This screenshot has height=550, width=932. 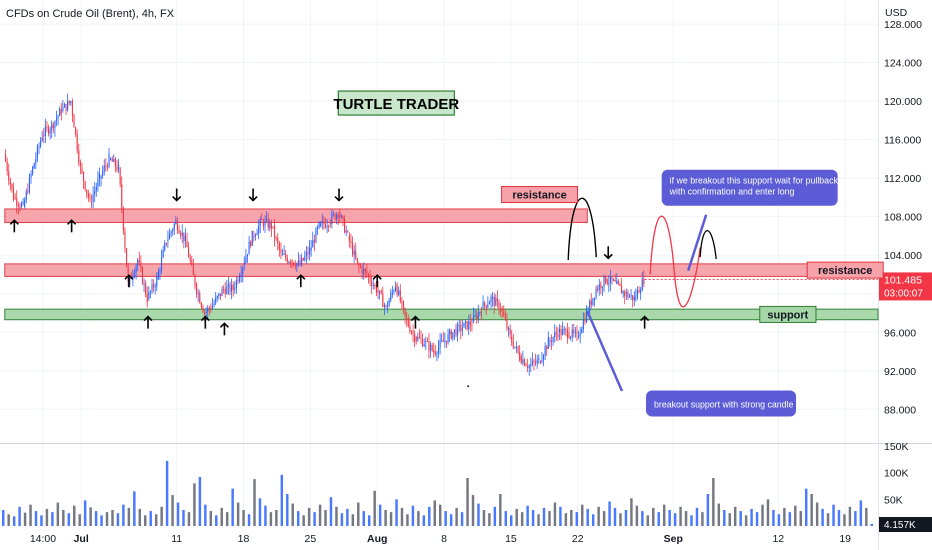 I want to click on red-wave-drawing, so click(x=675, y=261).